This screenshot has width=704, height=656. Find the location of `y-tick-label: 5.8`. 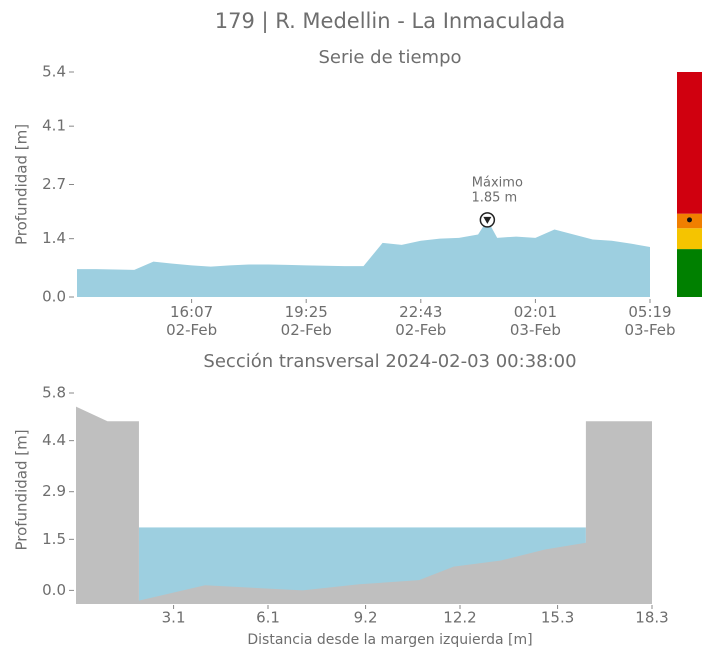

y-tick-label: 5.8 is located at coordinates (54, 393).